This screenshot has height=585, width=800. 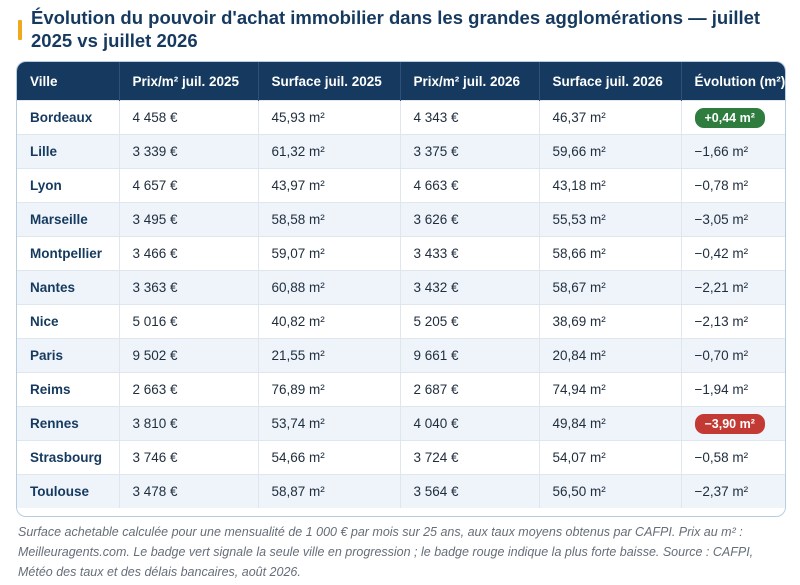 What do you see at coordinates (68, 457) in the screenshot?
I see `cell-city: Strasbourg` at bounding box center [68, 457].